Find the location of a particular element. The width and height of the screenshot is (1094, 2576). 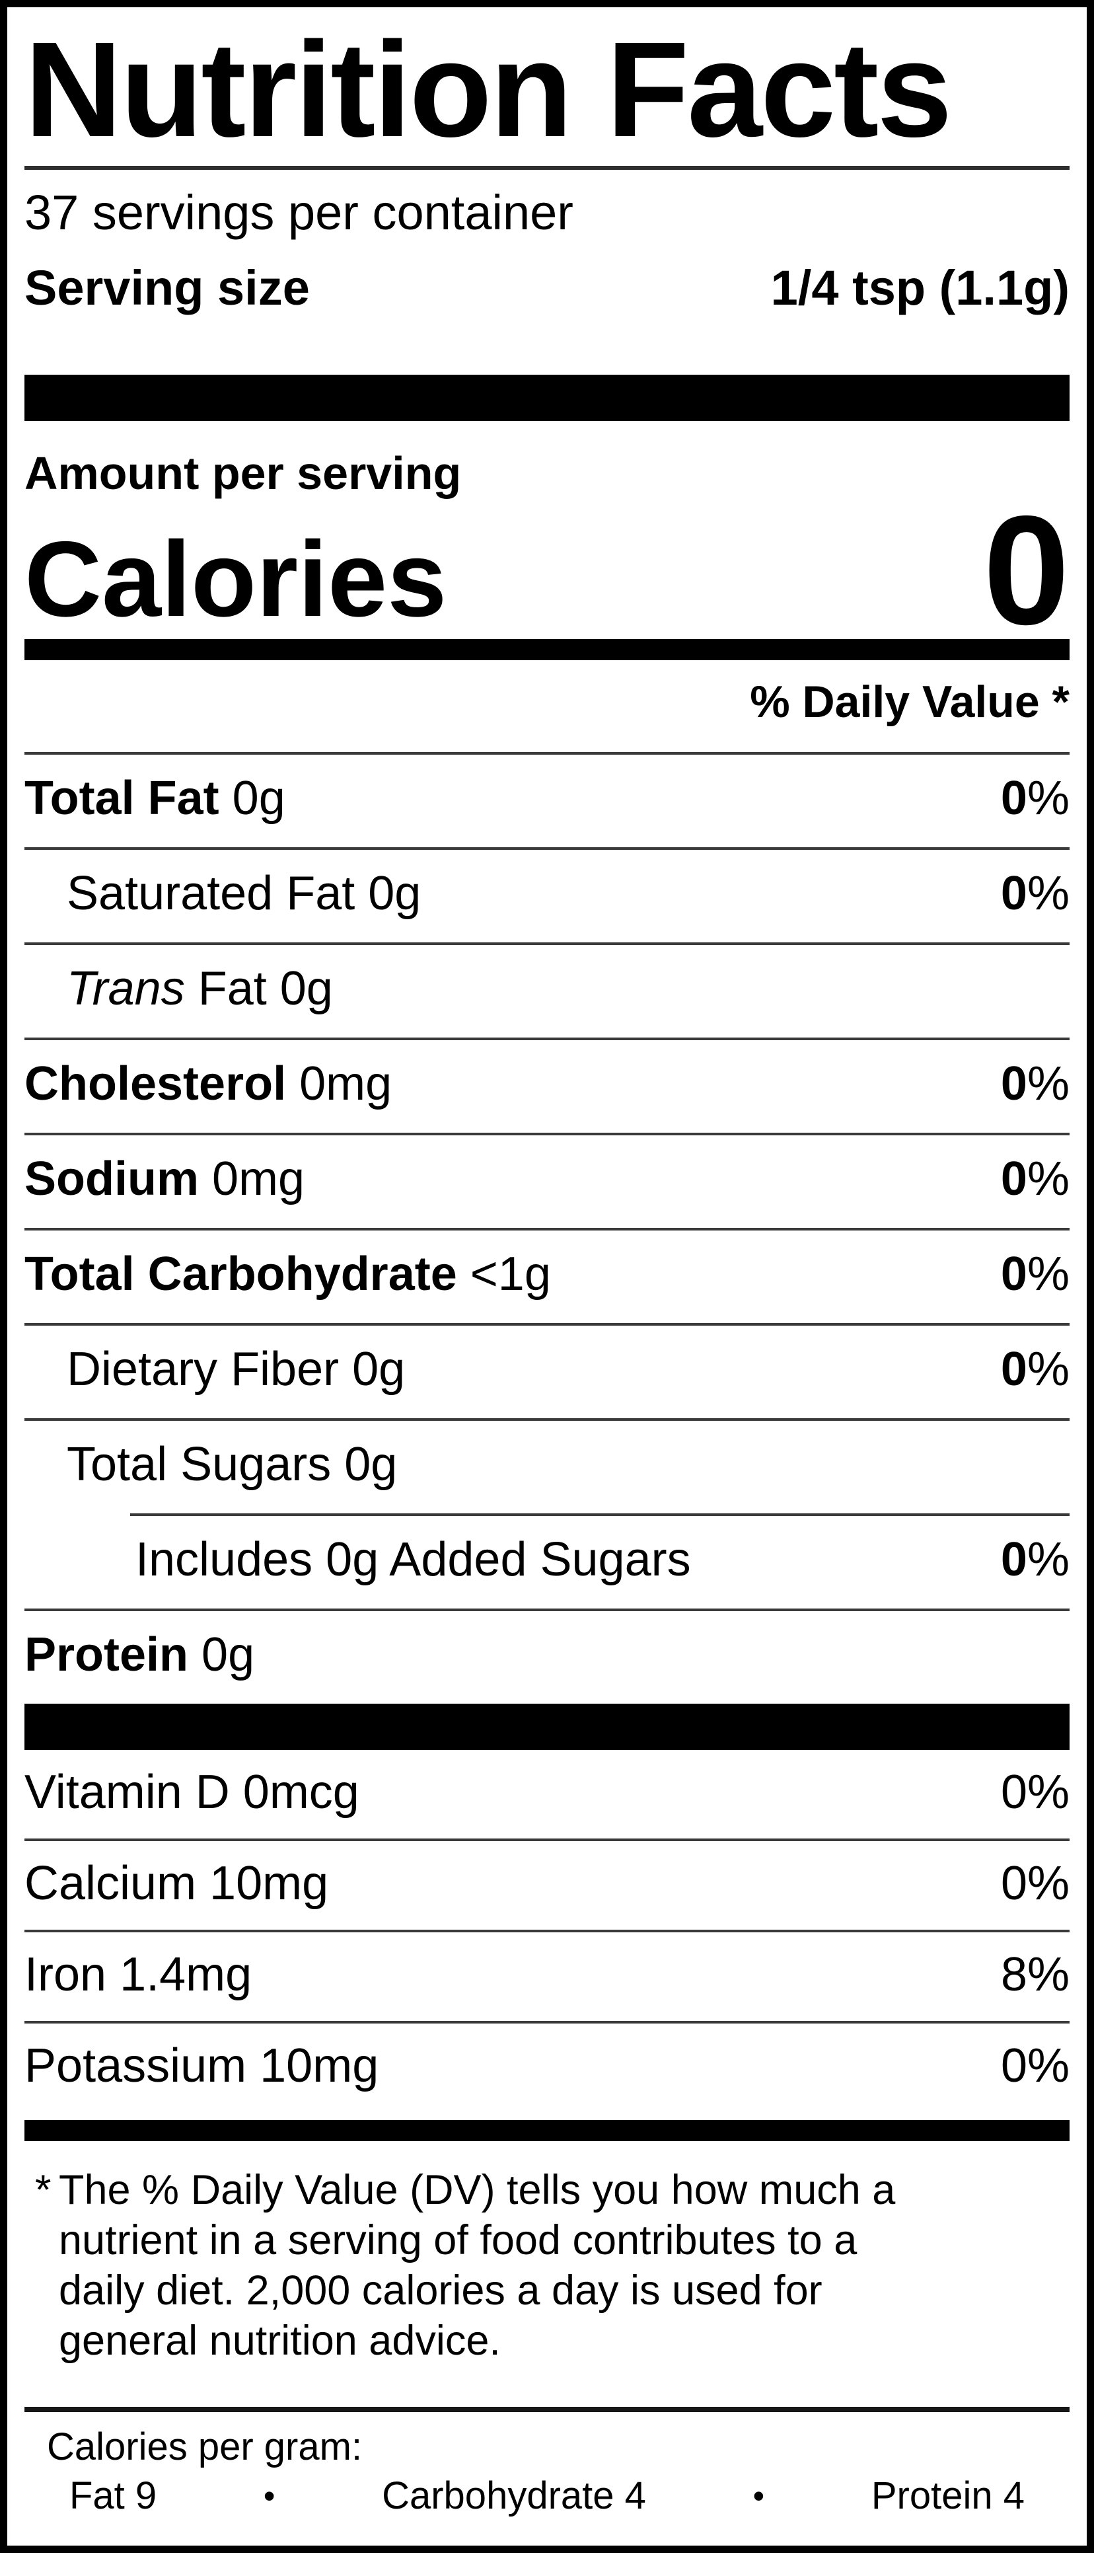

footnote-asterisk: * is located at coordinates (44, 2190).